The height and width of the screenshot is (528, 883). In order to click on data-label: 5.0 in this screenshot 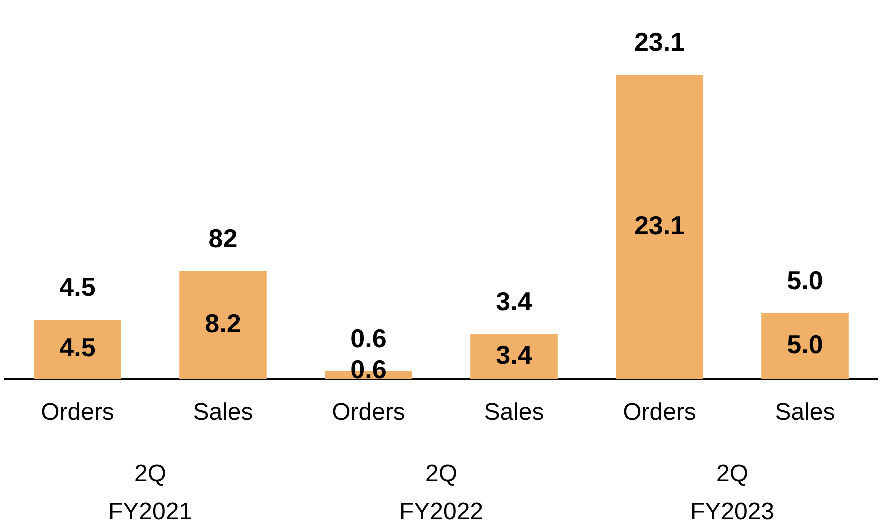, I will do `click(805, 344)`.